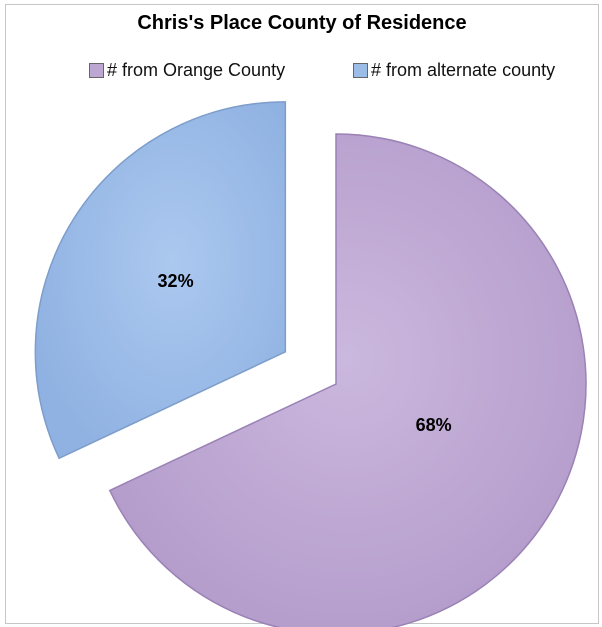 The height and width of the screenshot is (627, 602). I want to click on chart-title: Chris's Place County of Residence, so click(302, 23).